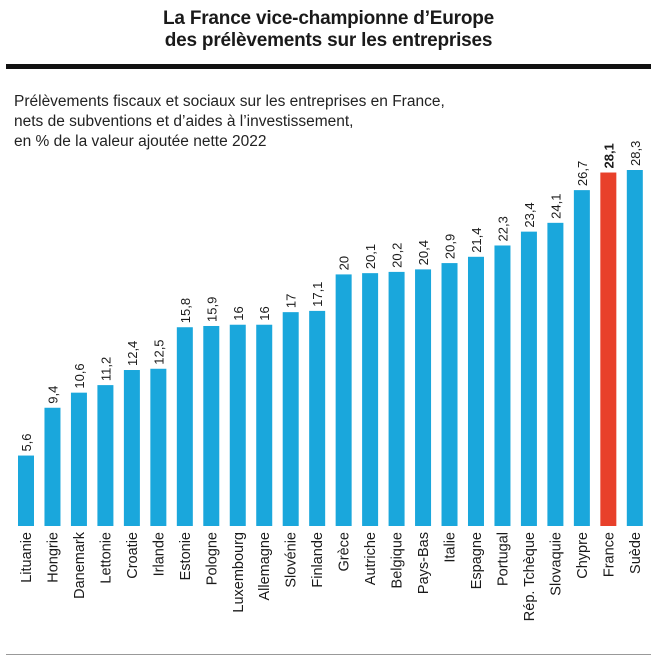 This screenshot has width=657, height=667. Describe the element at coordinates (184, 426) in the screenshot. I see `bar-estonie` at that location.